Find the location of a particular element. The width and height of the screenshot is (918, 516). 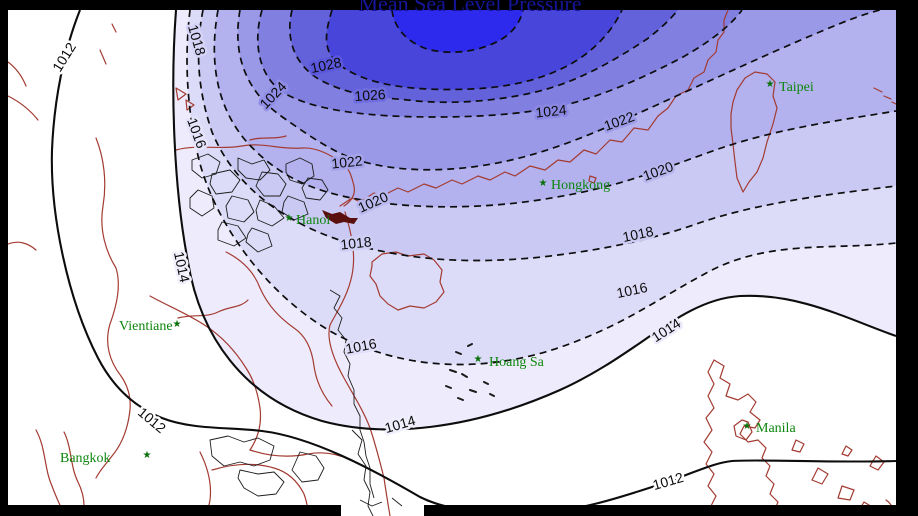

top-black-bar is located at coordinates (459, 5).